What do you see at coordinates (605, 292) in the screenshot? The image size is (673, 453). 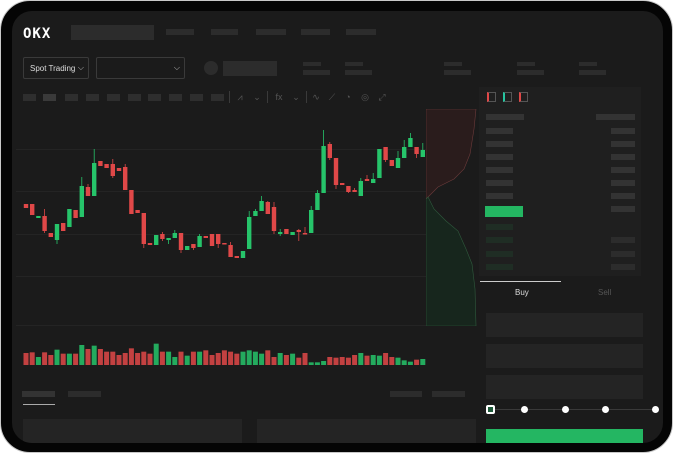 I see `tab-sell: Sell` at bounding box center [605, 292].